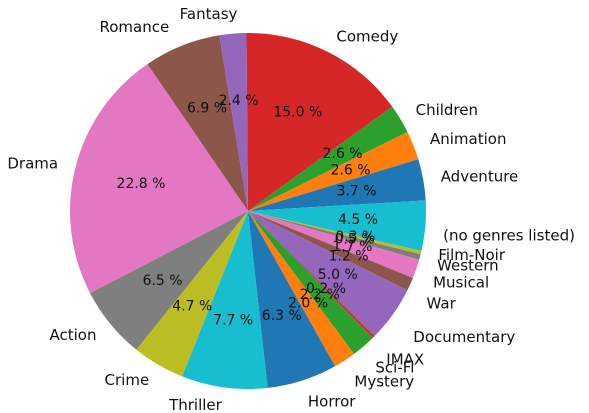 The height and width of the screenshot is (413, 589). I want to click on slice-war, so click(330, 251).